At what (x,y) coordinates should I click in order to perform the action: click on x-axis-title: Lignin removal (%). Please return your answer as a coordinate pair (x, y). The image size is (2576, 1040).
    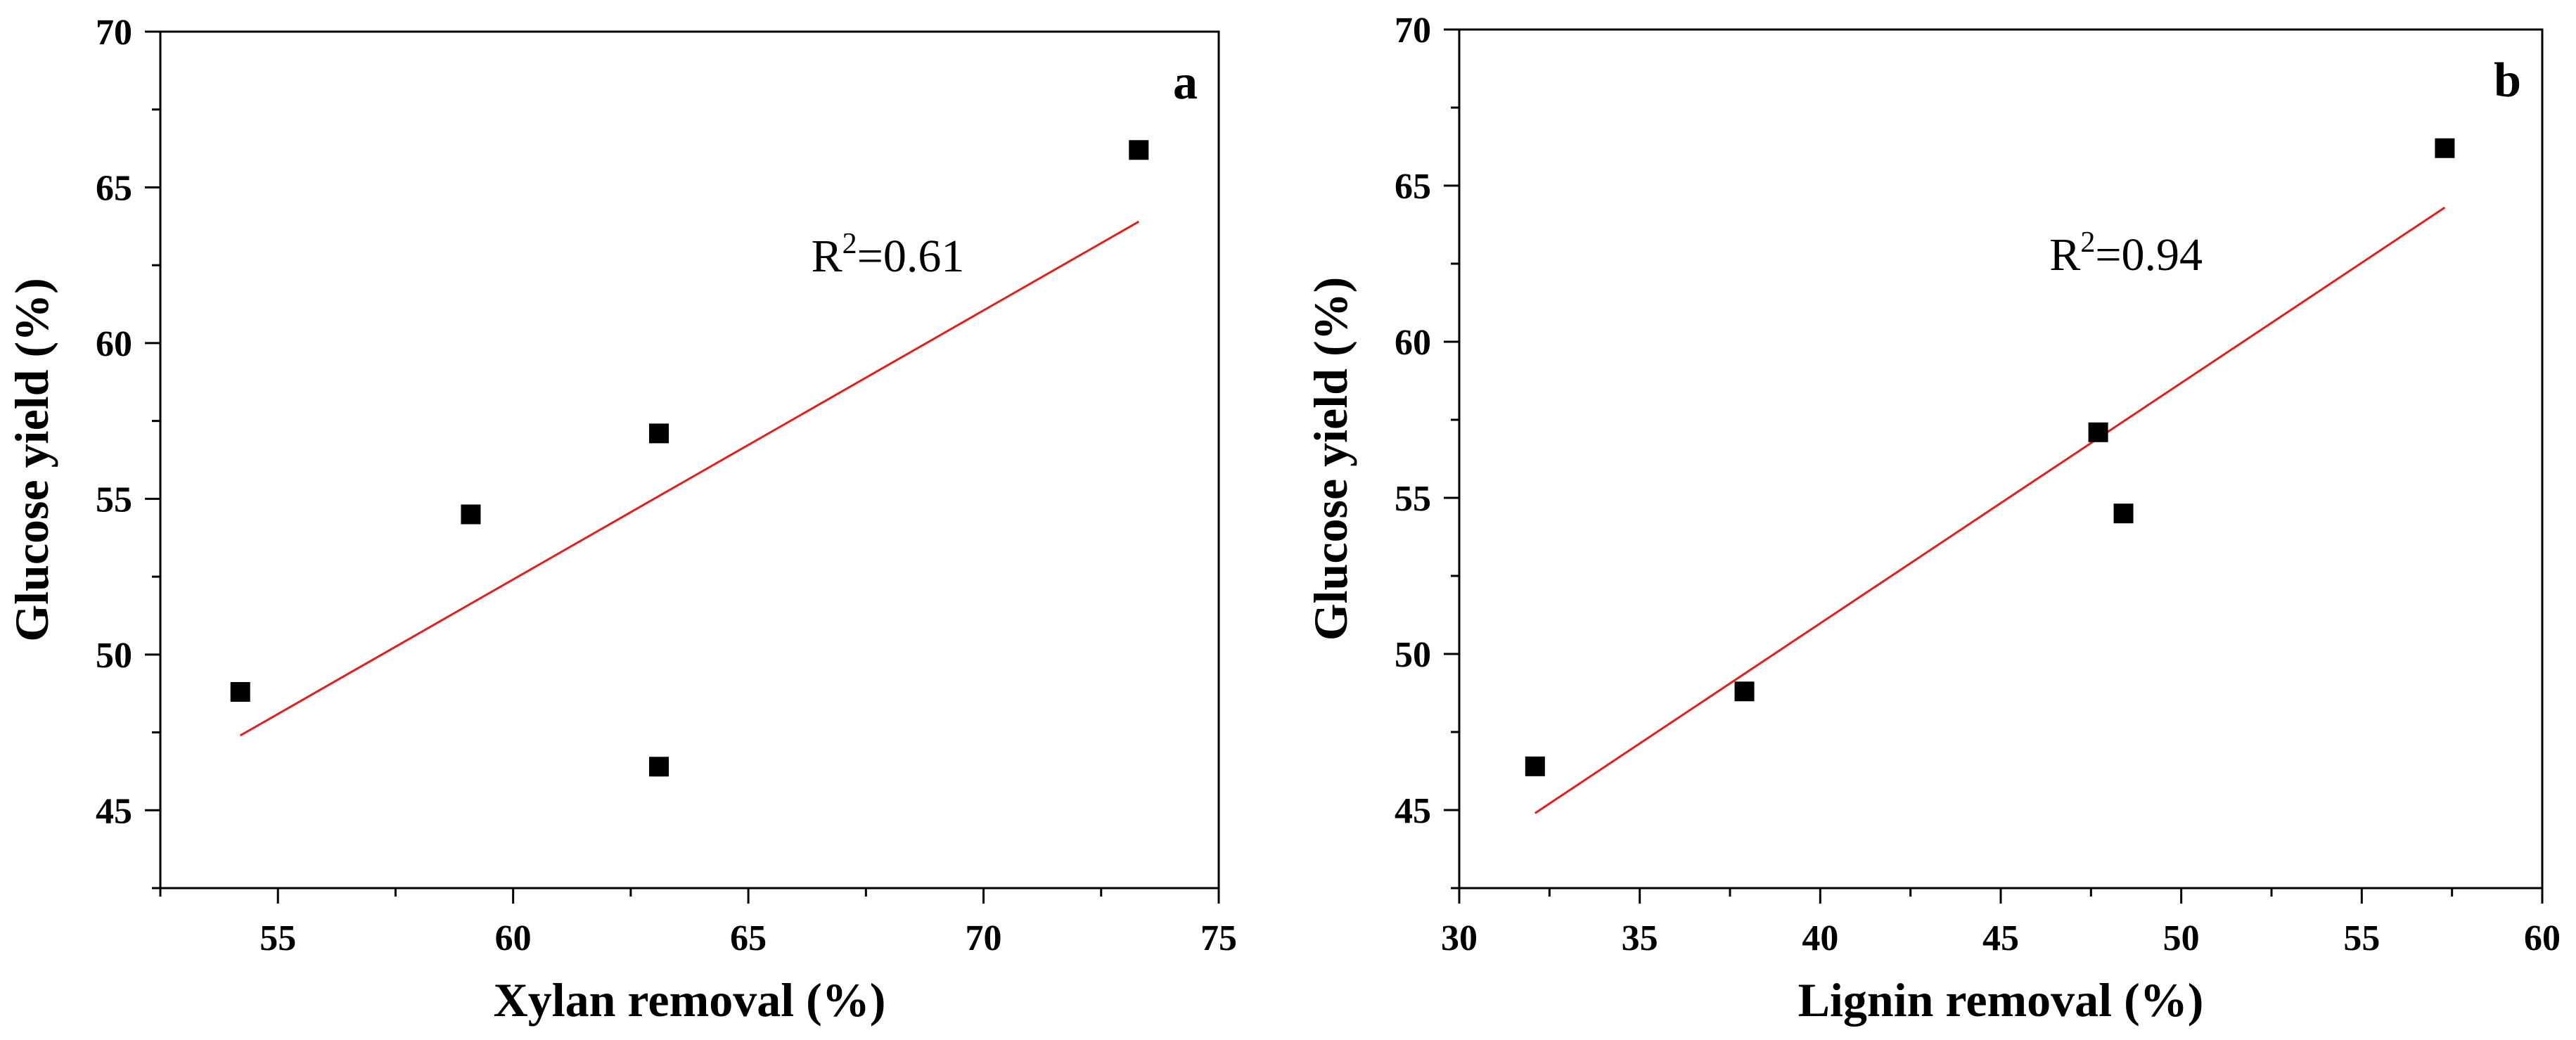
    Looking at the image, I should click on (2001, 1000).